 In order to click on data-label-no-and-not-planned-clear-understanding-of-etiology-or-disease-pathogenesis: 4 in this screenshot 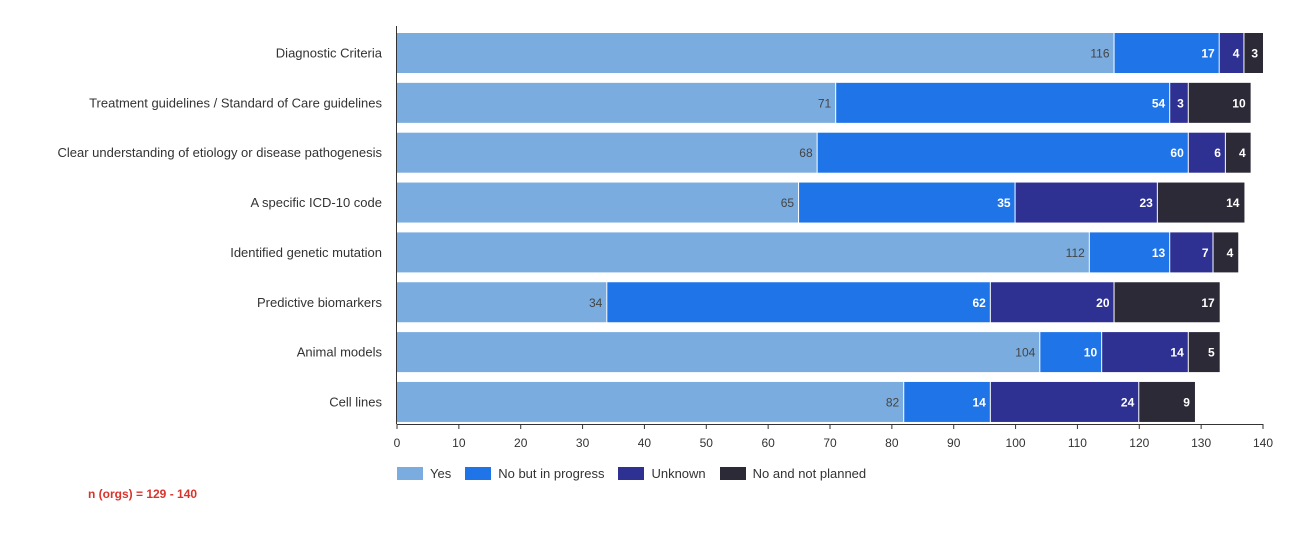, I will do `click(1242, 153)`.